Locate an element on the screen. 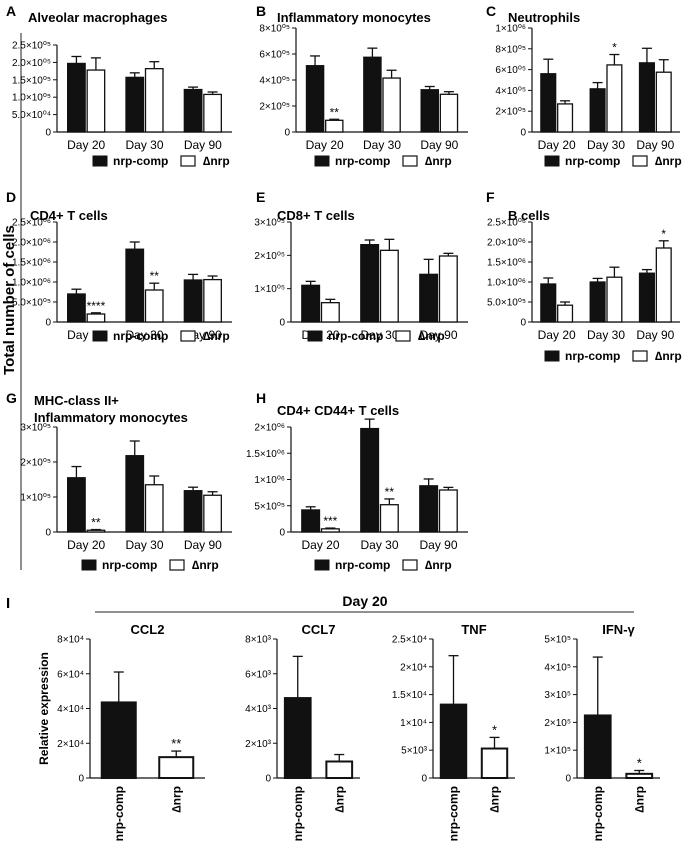  panel-title: CD4+ T cells is located at coordinates (69, 215).